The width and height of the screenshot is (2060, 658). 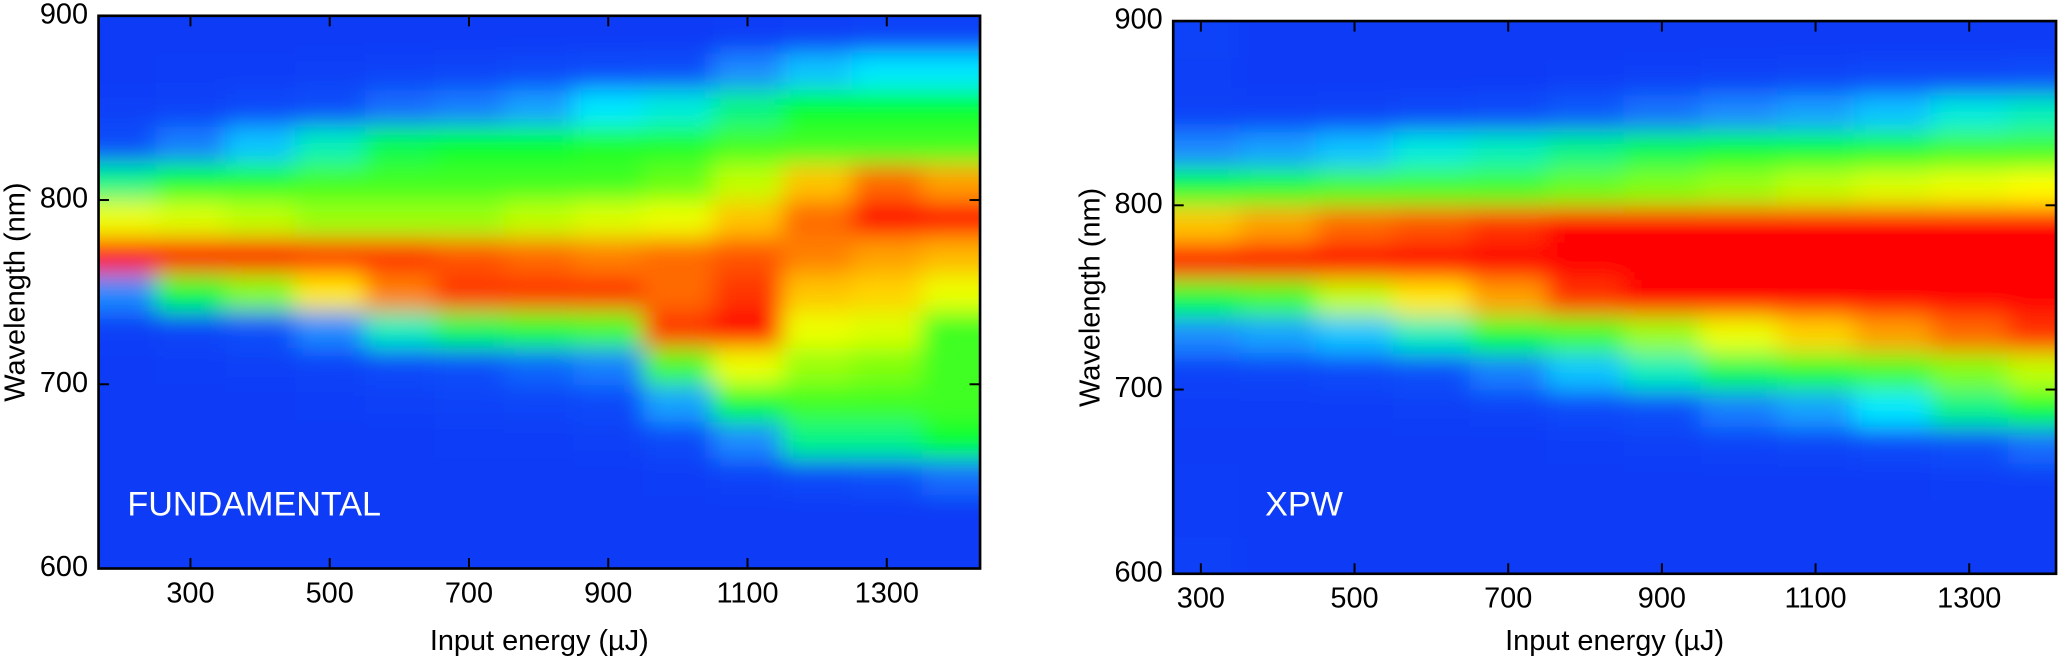 I want to click on y-tick-label: 700, so click(x=64, y=383).